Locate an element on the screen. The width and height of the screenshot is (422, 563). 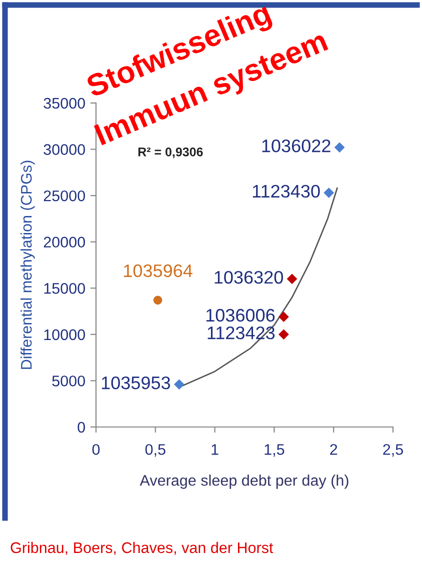
x-axis-title: Average sleep debt per day (h) is located at coordinates (244, 481).